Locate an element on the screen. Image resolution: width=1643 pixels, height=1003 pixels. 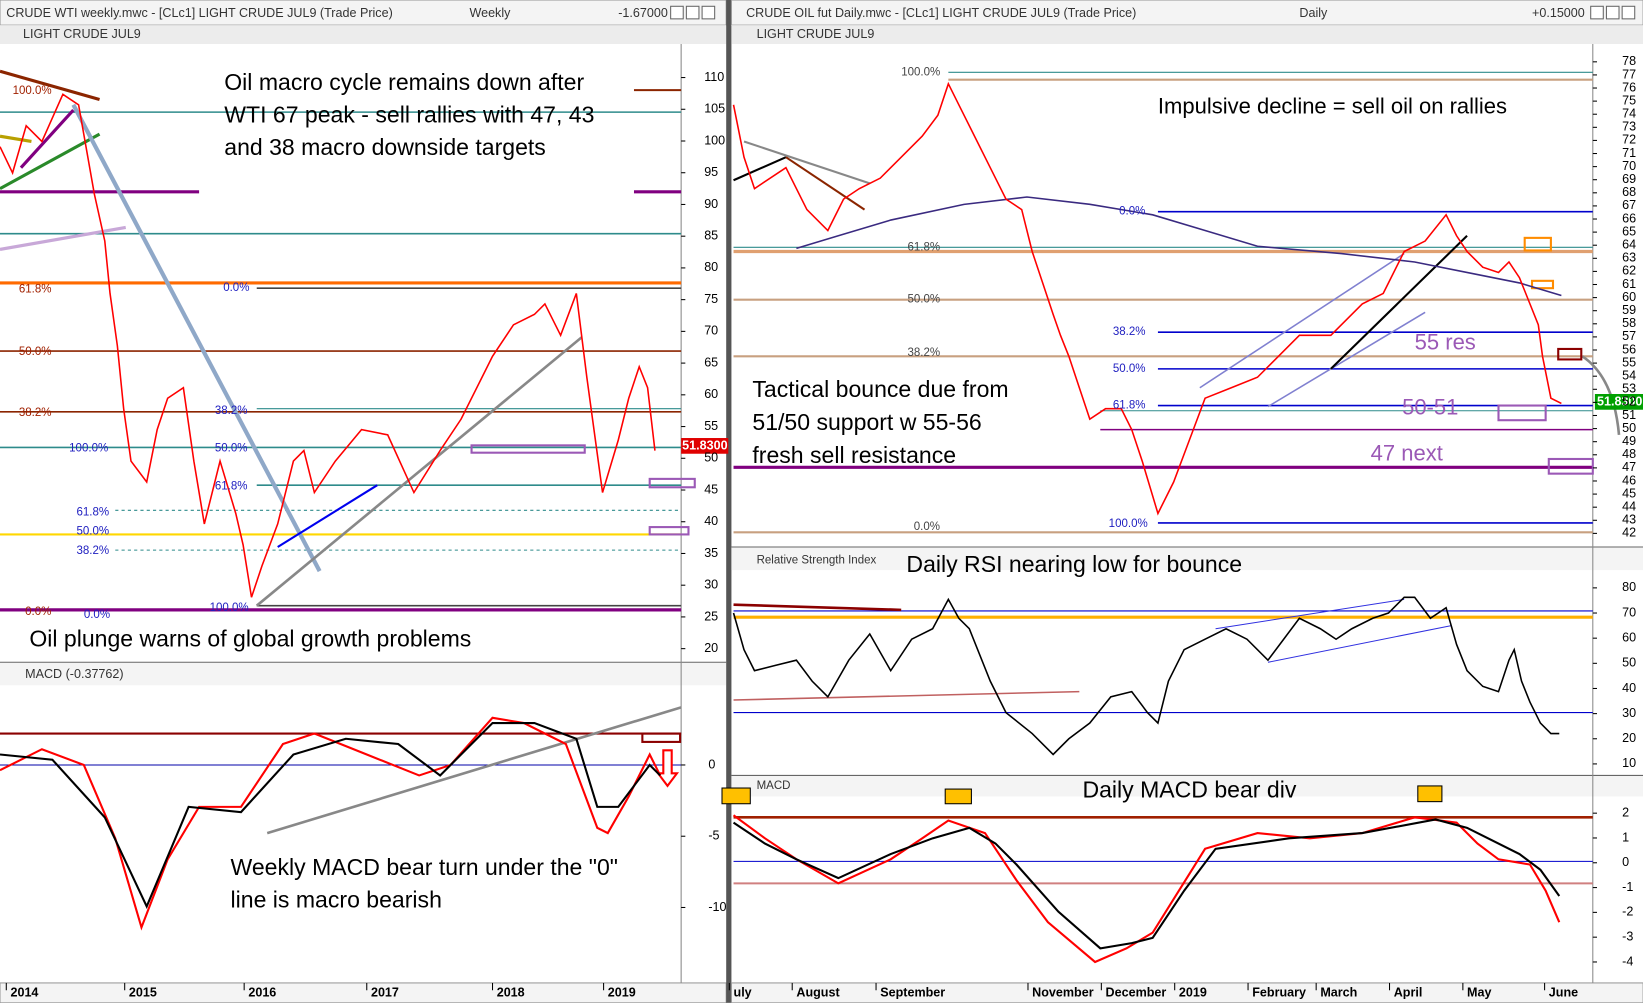
annotation: Weekly MACD bear turn under the "0" is located at coordinates (424, 867).